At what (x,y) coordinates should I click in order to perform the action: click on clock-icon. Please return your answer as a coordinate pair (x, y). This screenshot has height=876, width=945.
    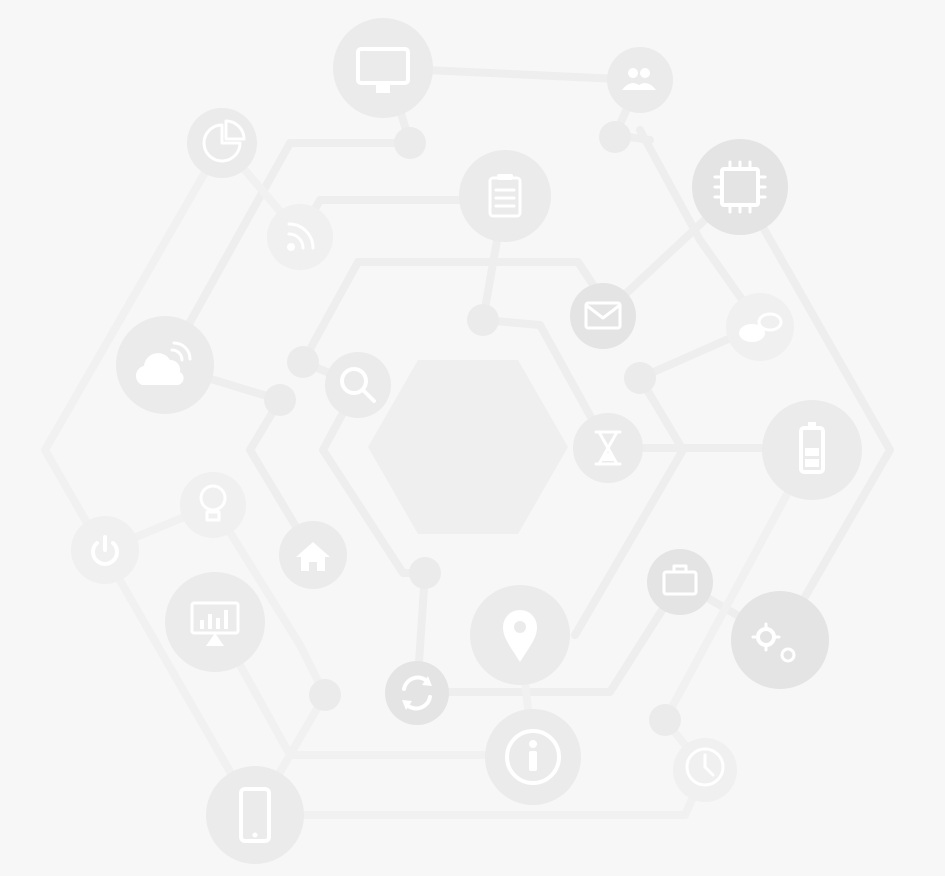
    Looking at the image, I should click on (705, 770).